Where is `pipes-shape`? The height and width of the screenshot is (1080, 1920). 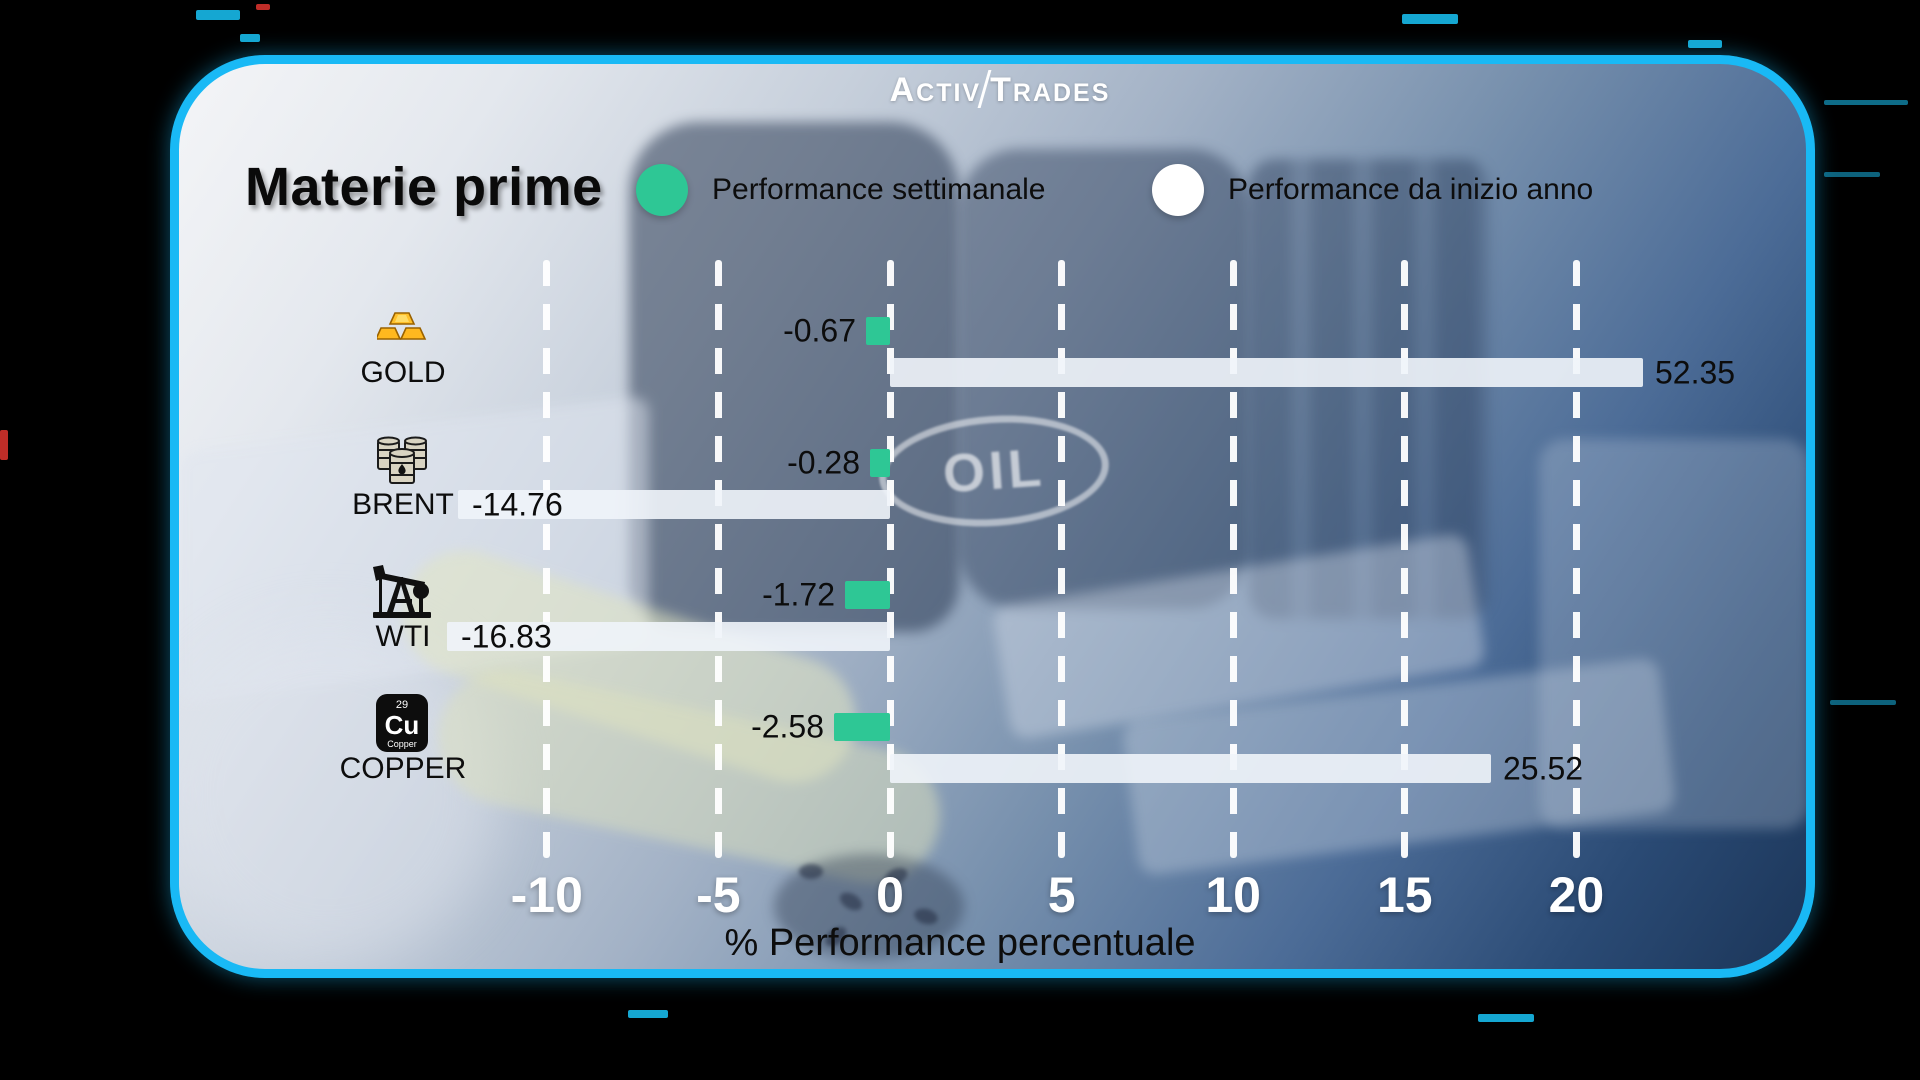 pipes-shape is located at coordinates (1369, 389).